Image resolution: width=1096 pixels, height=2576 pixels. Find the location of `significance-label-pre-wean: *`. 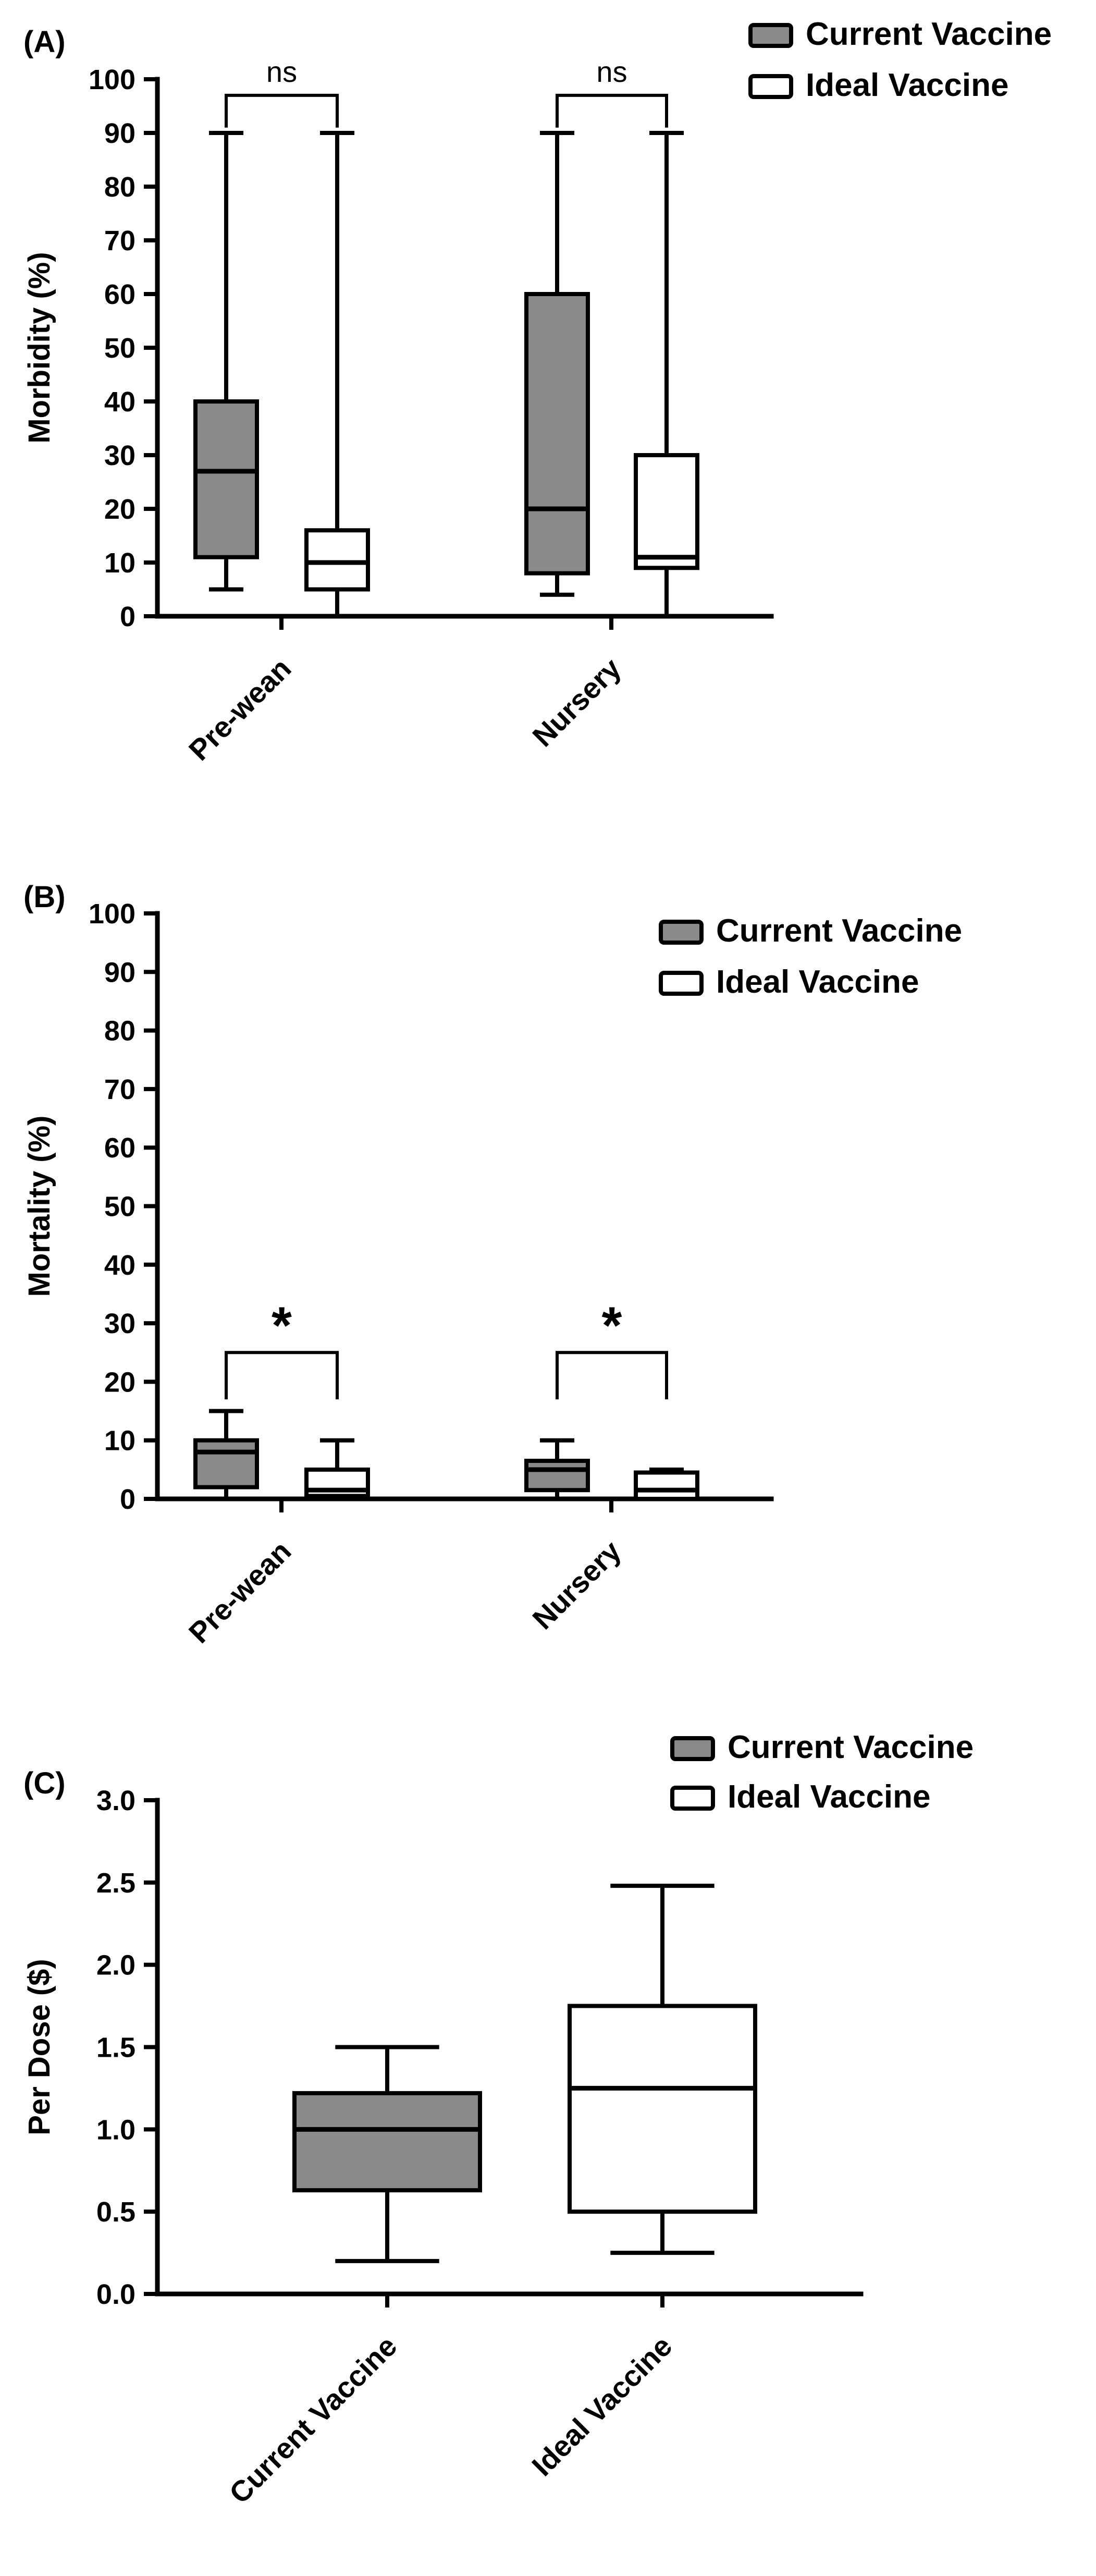

significance-label-pre-wean: * is located at coordinates (282, 1325).